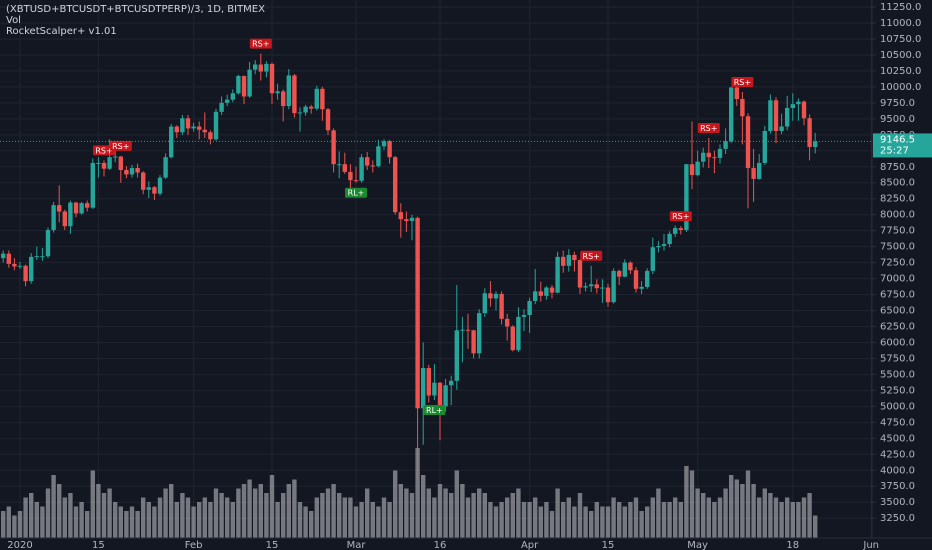  Describe the element at coordinates (897, 215) in the screenshot. I see `y-tick-label: 8000.0` at that location.